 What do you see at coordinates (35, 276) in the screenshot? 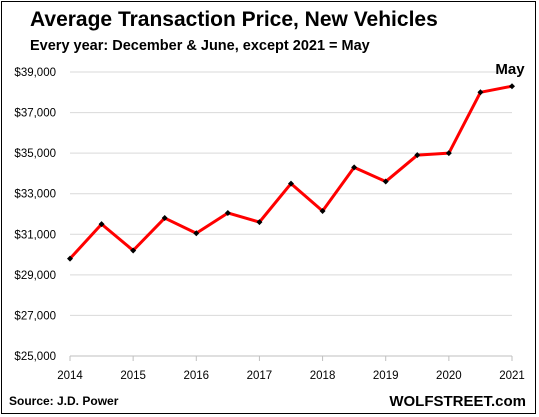
I see `y-tick-label: $29,000` at bounding box center [35, 276].